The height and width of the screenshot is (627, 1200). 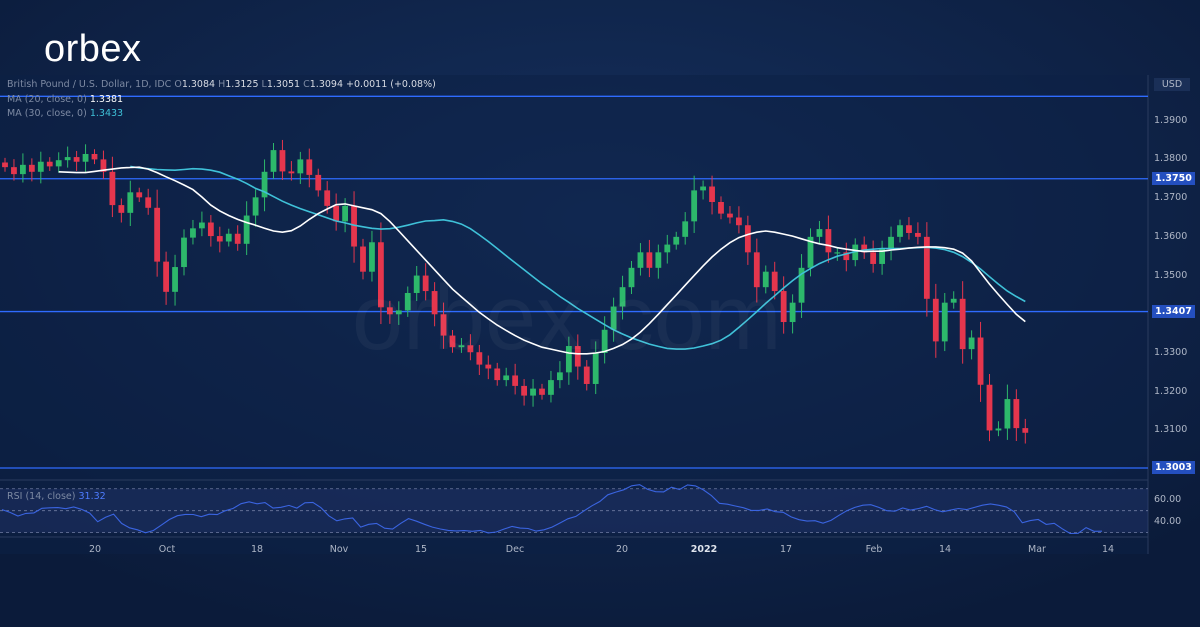 What do you see at coordinates (306, 84) in the screenshot?
I see `close-label: C` at bounding box center [306, 84].